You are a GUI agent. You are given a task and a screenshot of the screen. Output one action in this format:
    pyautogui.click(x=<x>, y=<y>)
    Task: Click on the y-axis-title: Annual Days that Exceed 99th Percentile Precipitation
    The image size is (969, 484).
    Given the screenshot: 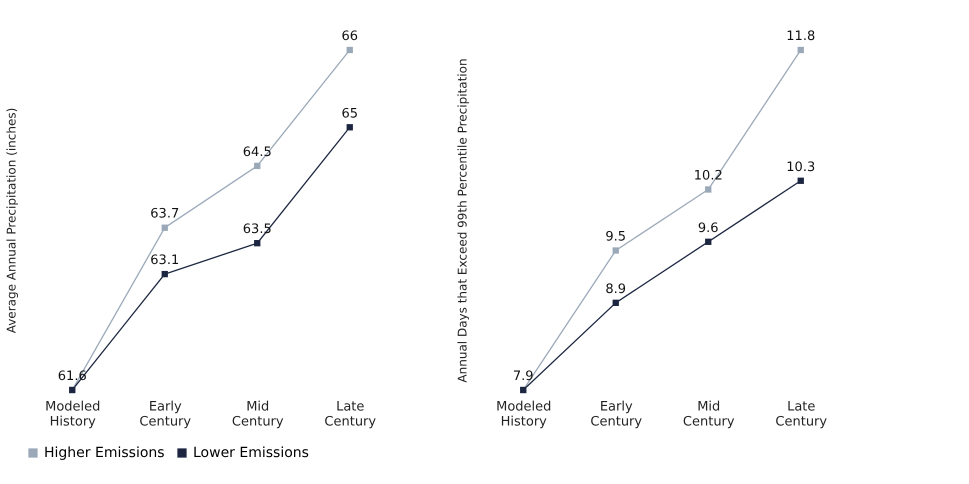 What is the action you would take?
    pyautogui.click(x=463, y=220)
    